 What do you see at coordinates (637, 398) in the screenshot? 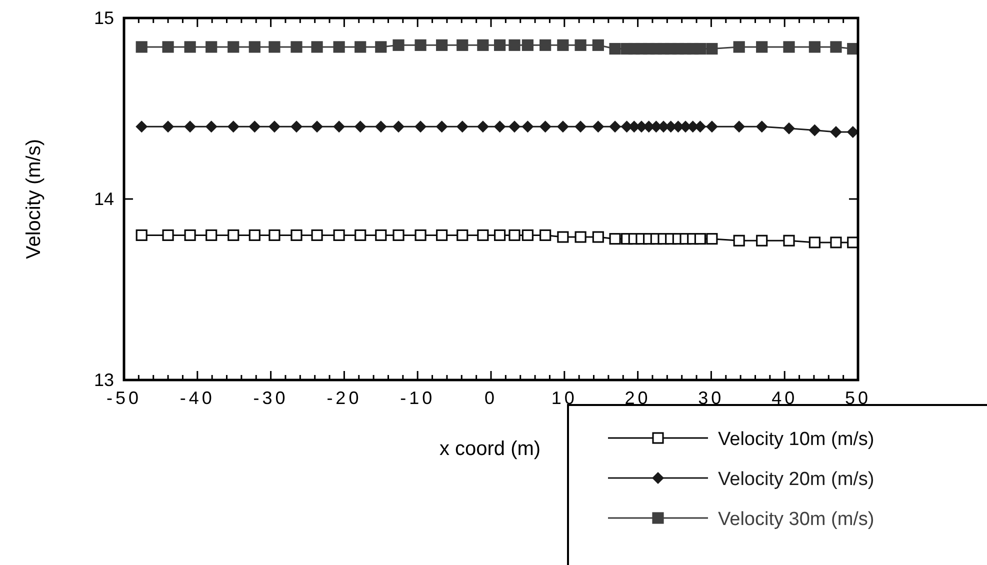
I see `x-tick-label: 20` at bounding box center [637, 398].